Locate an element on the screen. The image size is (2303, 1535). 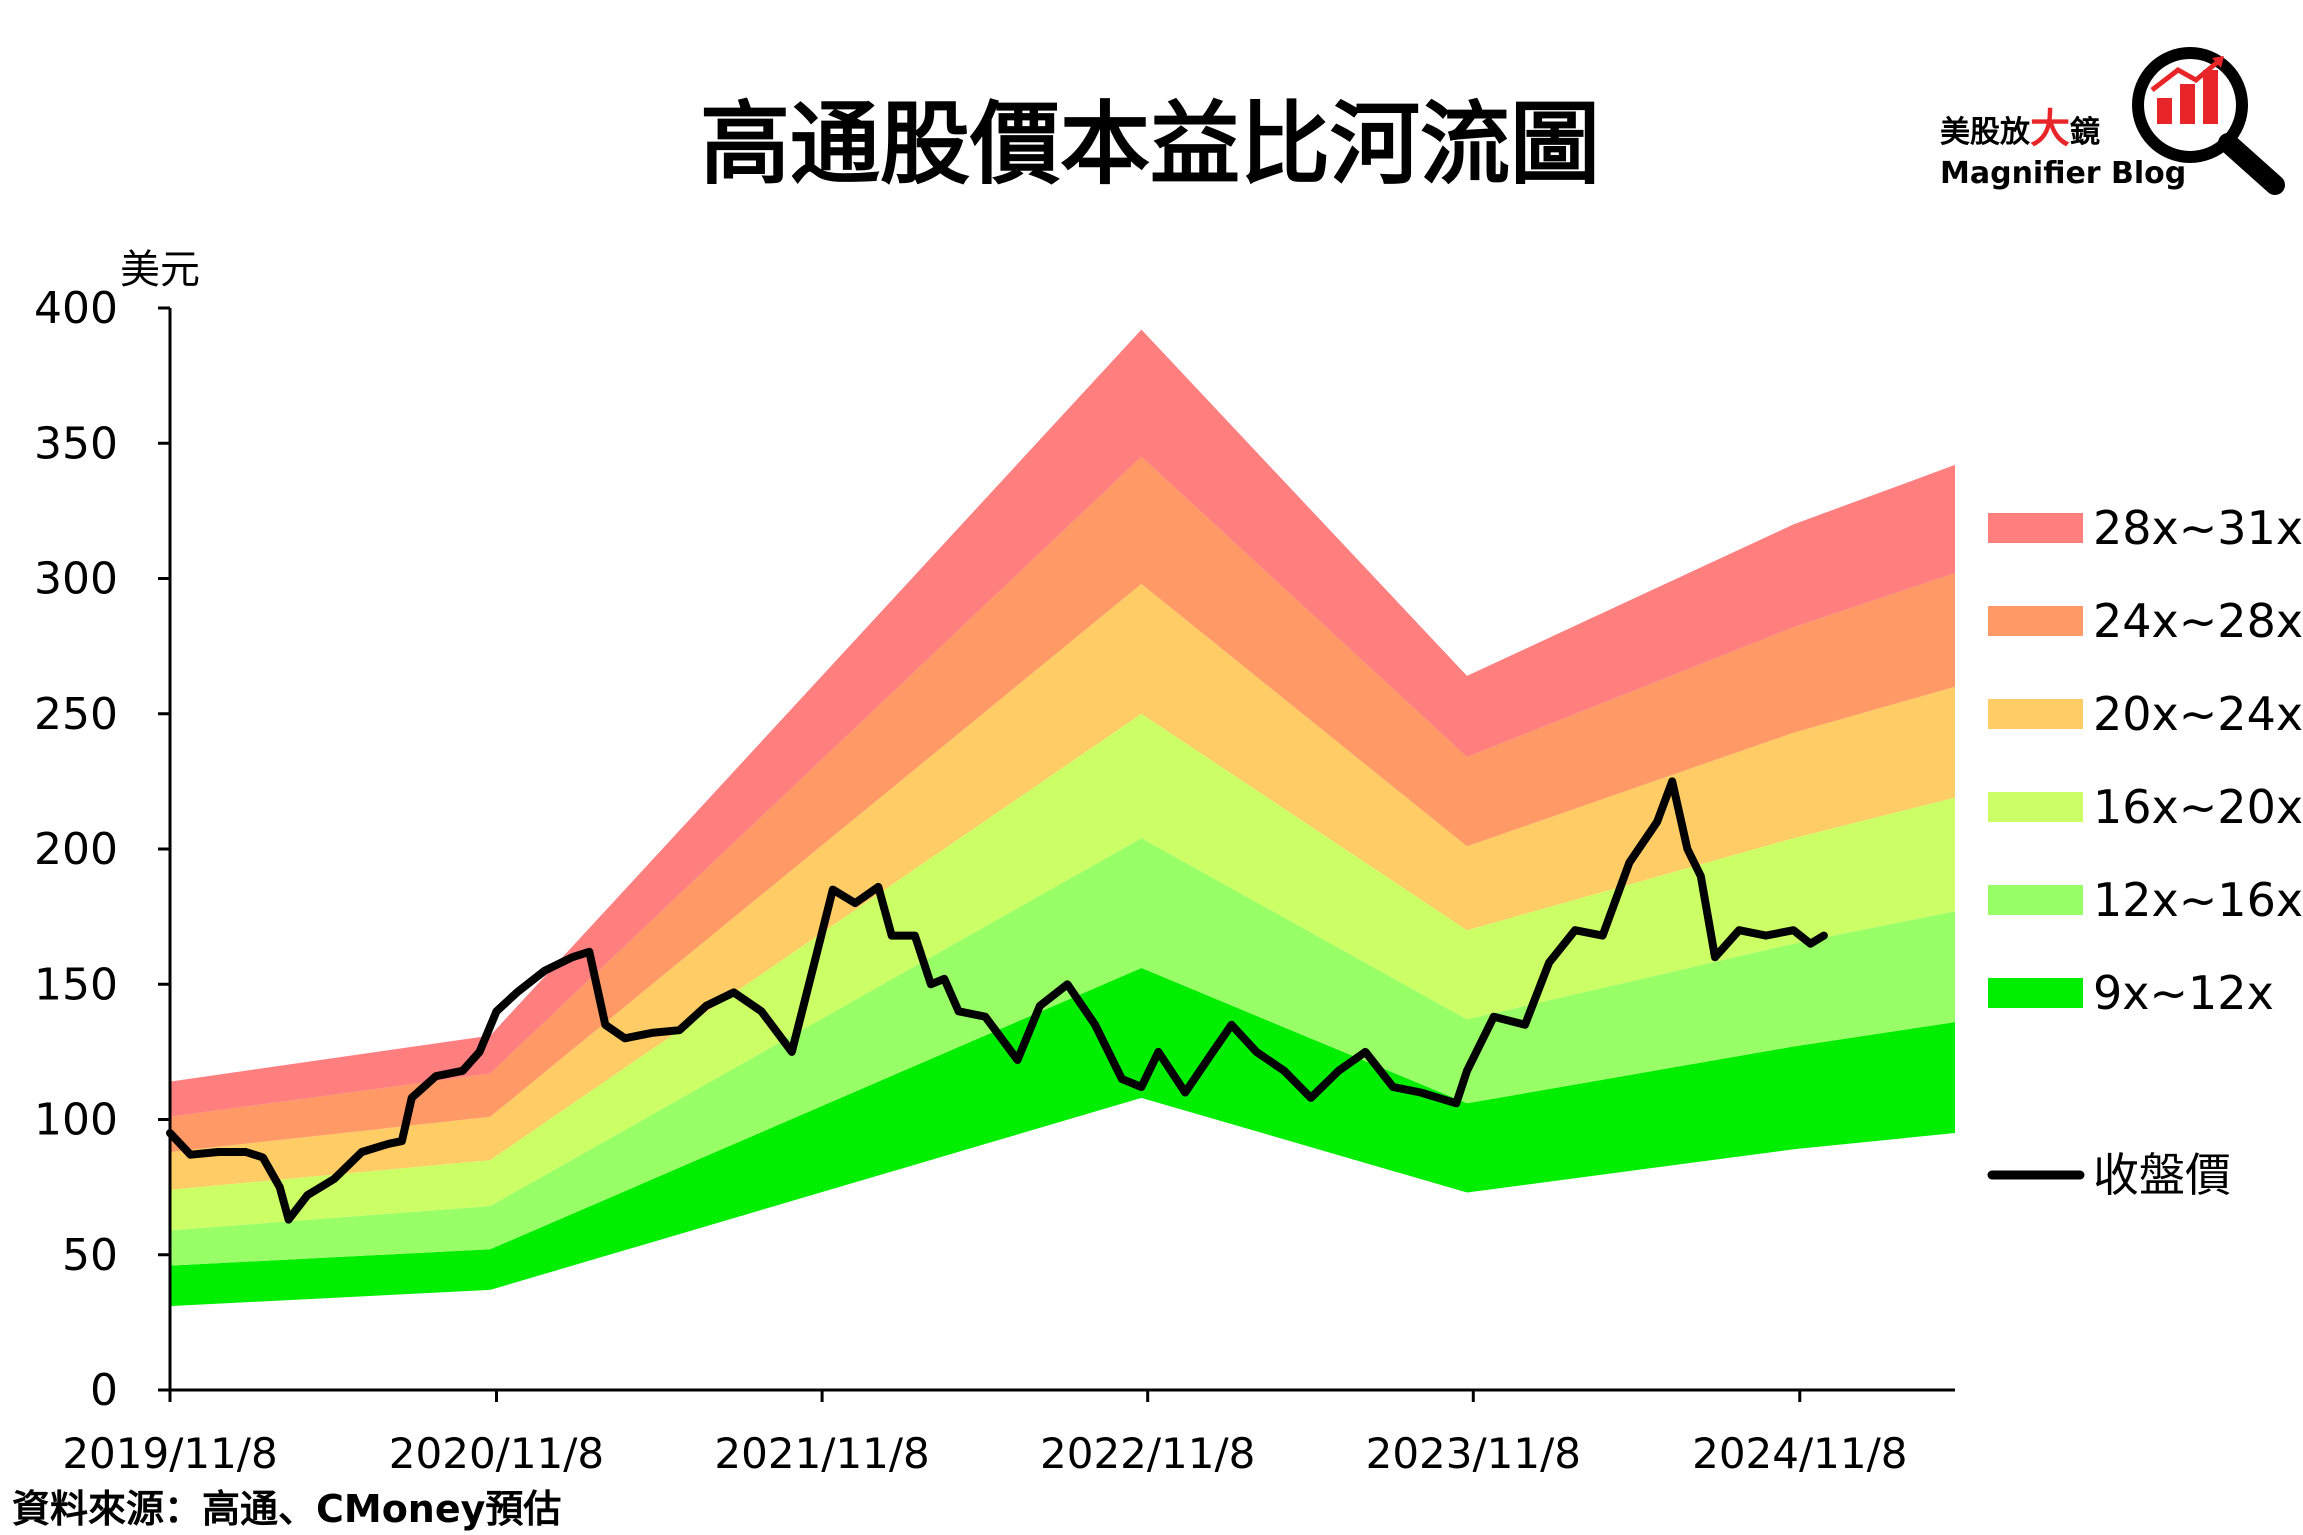
logo-brand-en: Magnifier Blog is located at coordinates (2063, 173).